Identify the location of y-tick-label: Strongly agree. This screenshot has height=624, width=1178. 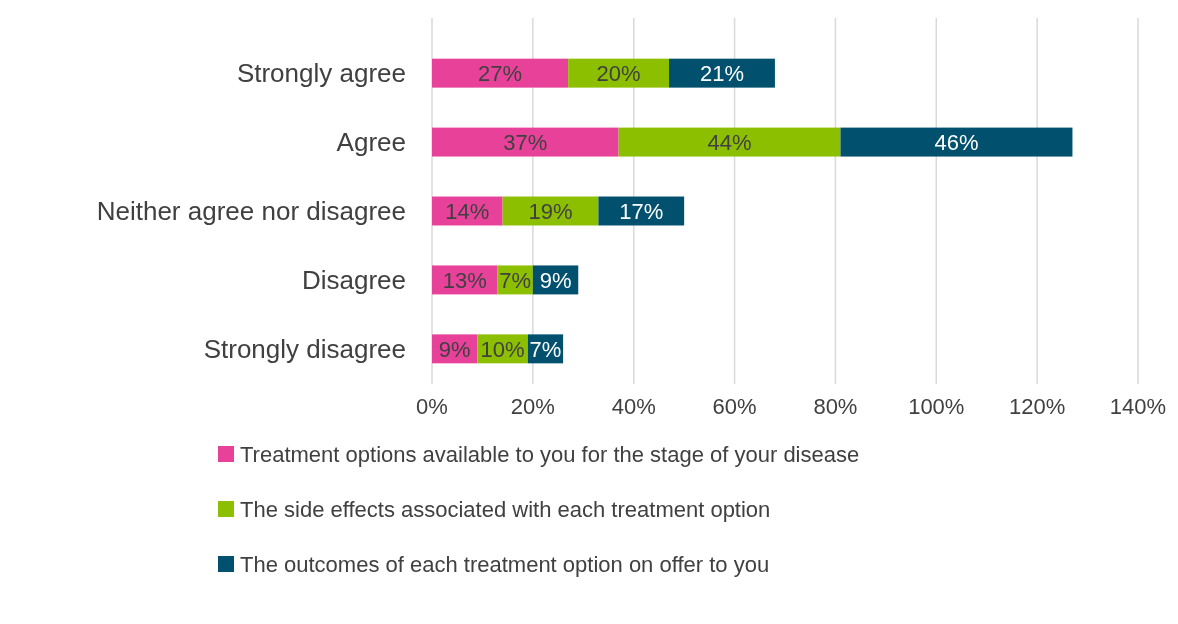
(321, 73).